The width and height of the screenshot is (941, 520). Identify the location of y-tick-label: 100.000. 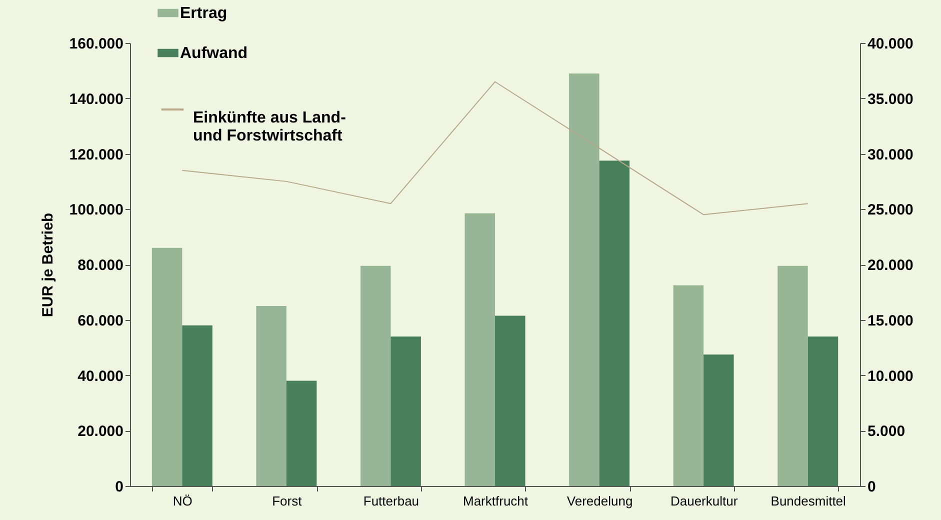
(96, 210).